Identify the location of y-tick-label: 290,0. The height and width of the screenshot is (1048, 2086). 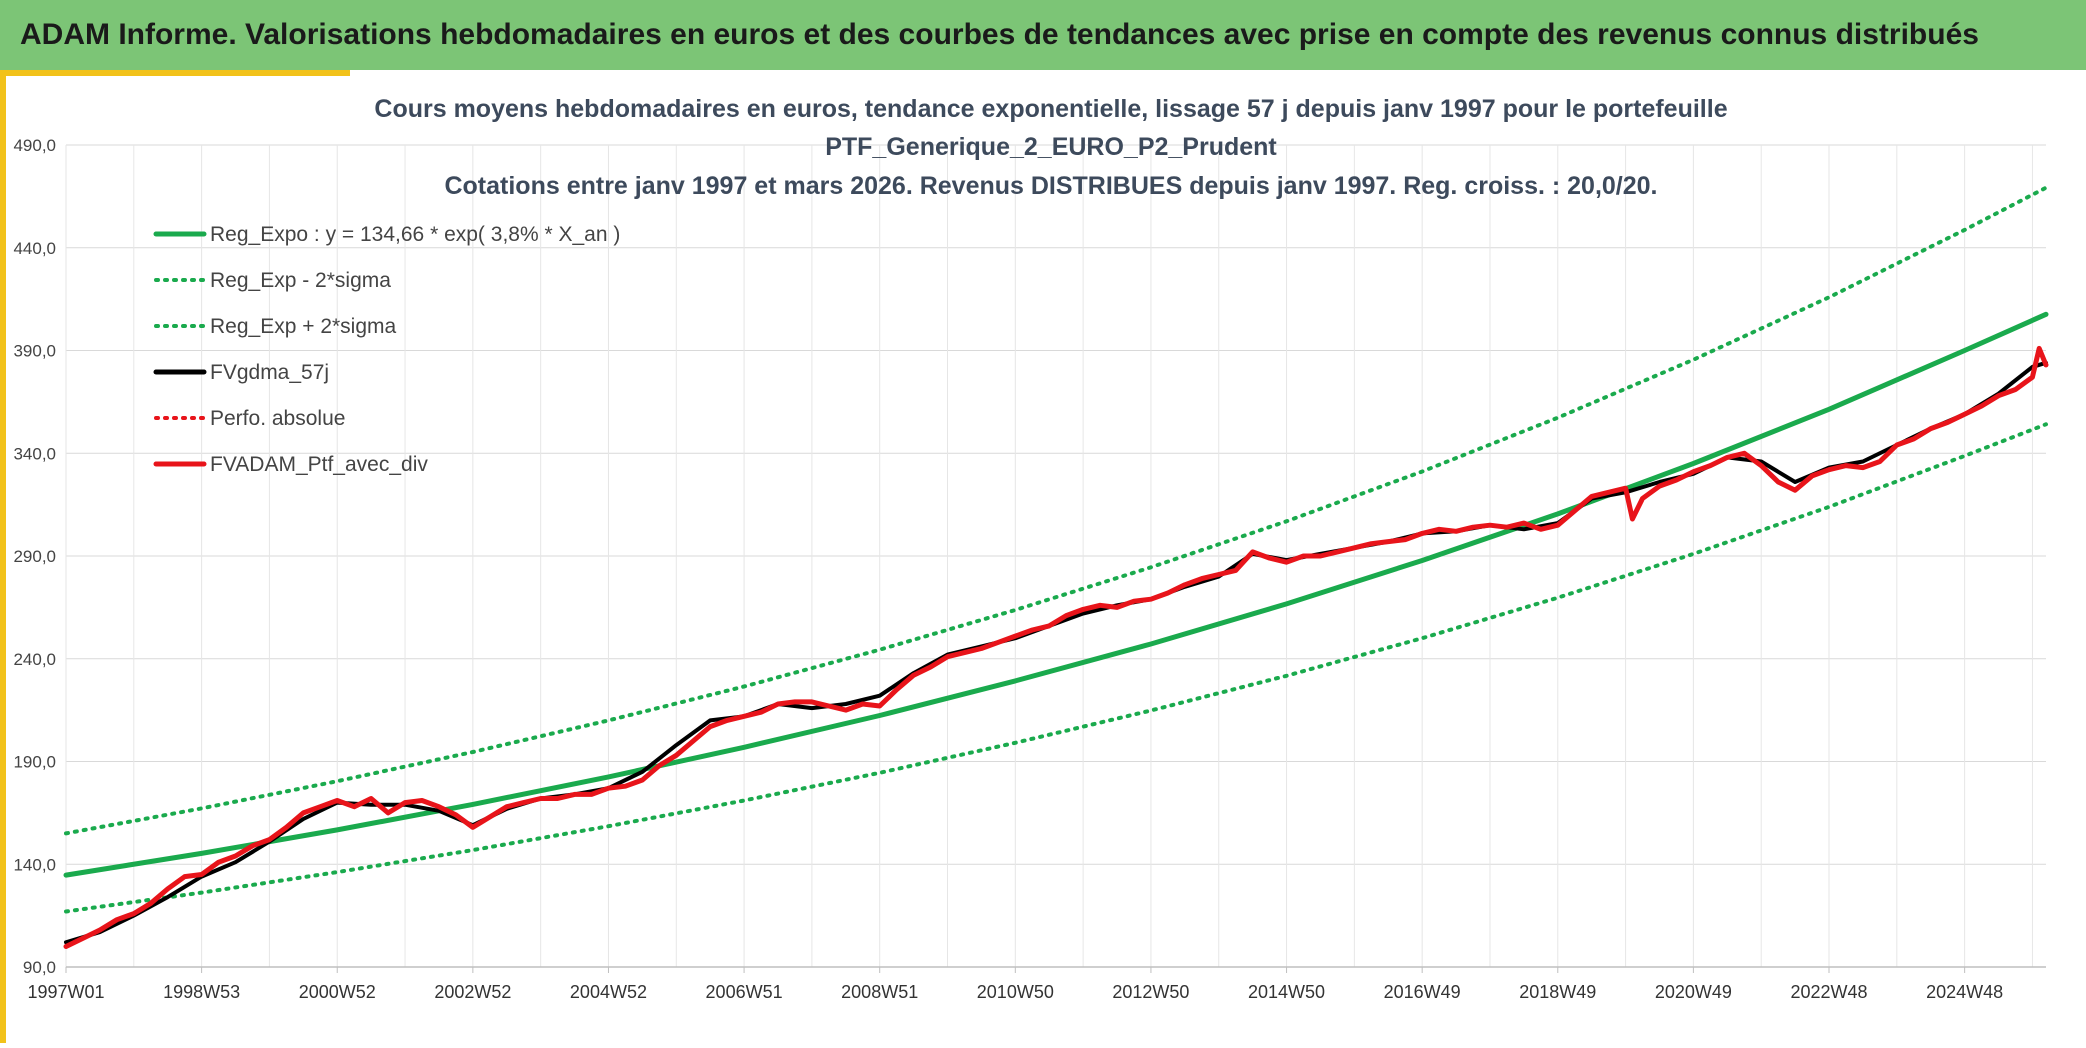
(34, 556).